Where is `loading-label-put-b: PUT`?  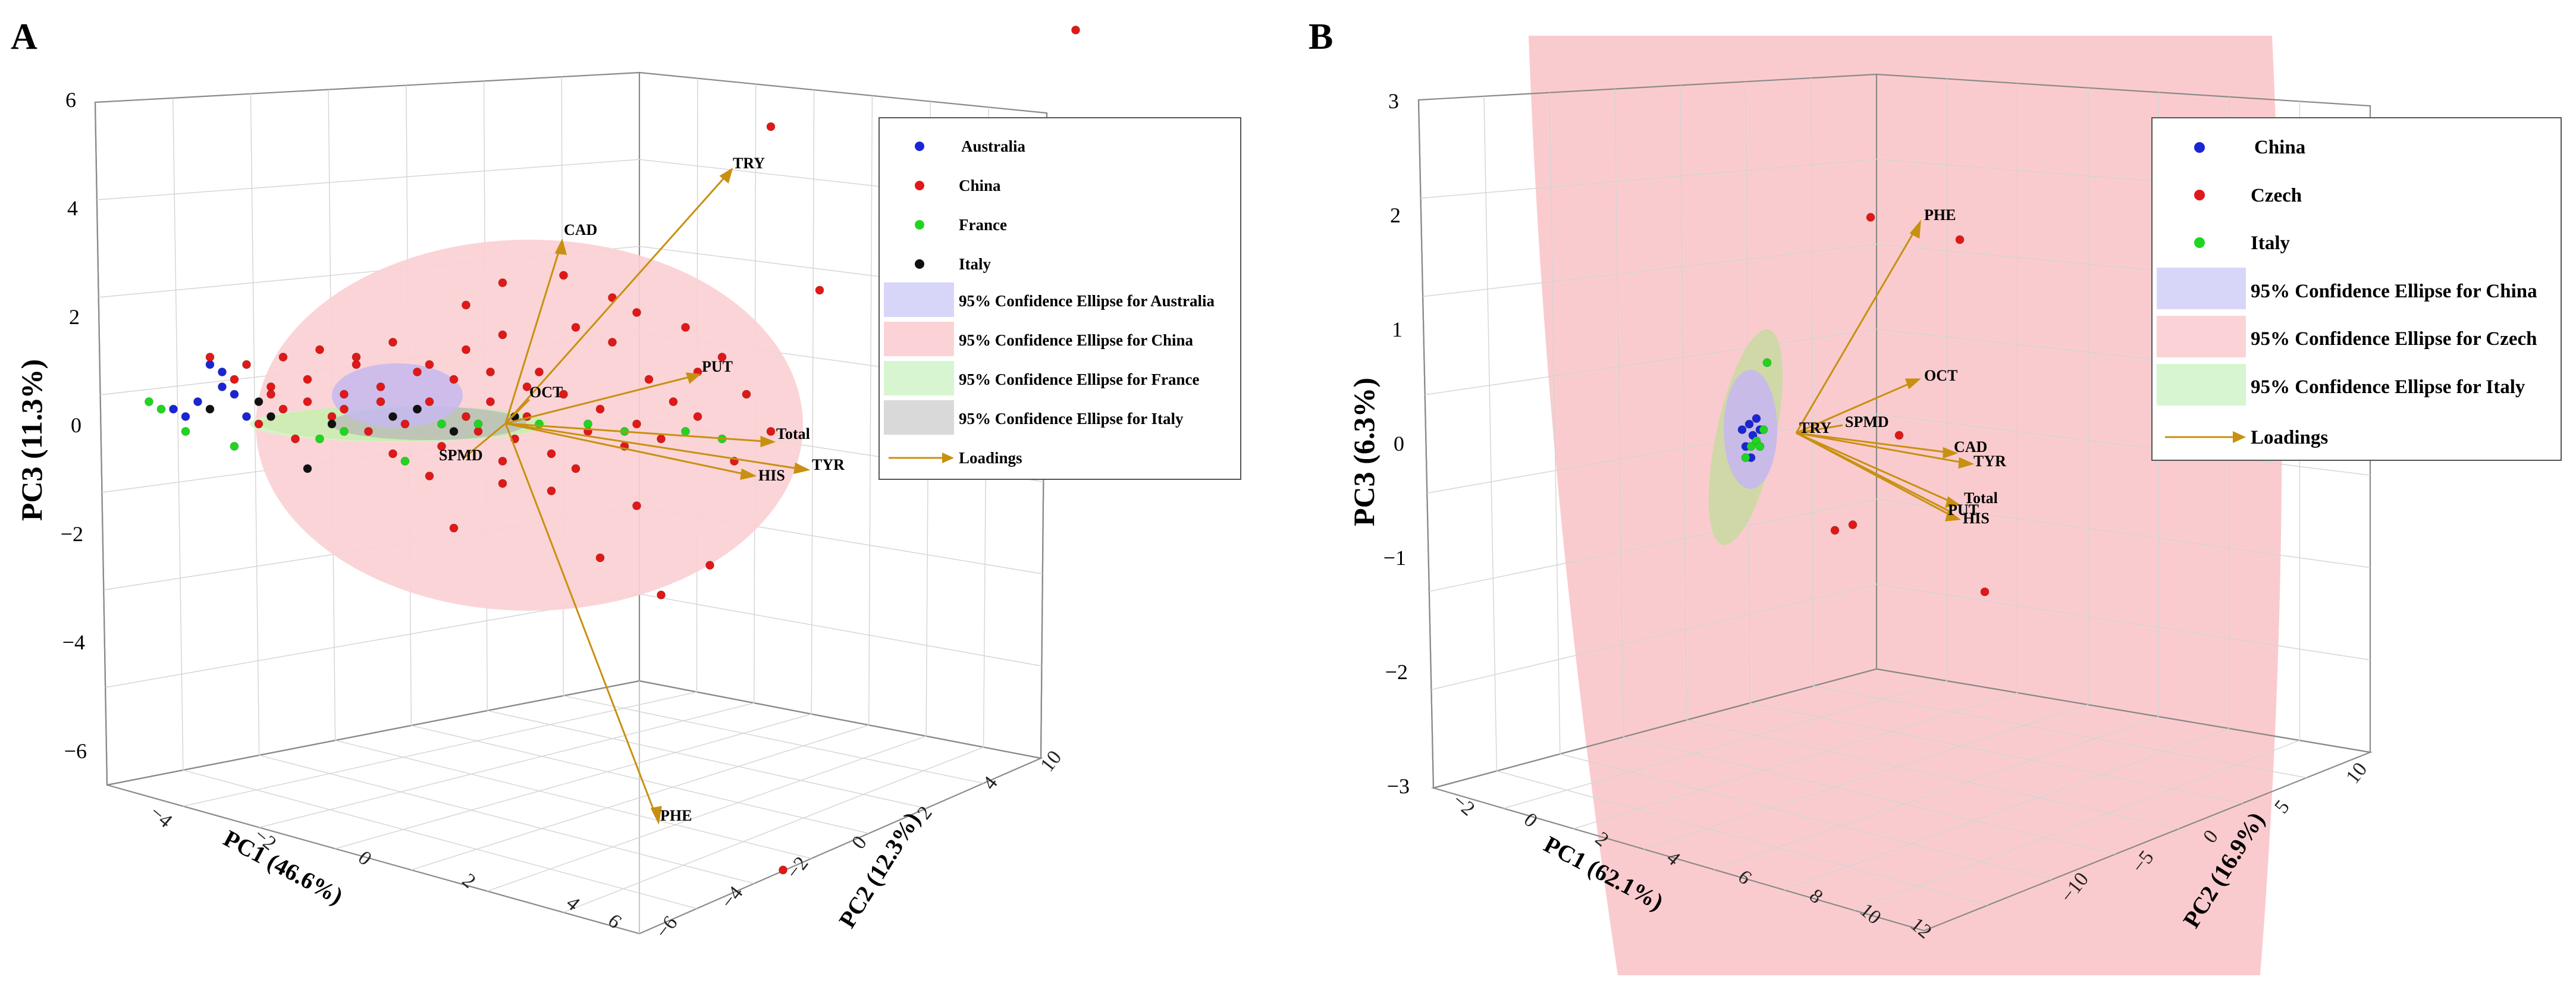
loading-label-put-b: PUT is located at coordinates (1963, 510).